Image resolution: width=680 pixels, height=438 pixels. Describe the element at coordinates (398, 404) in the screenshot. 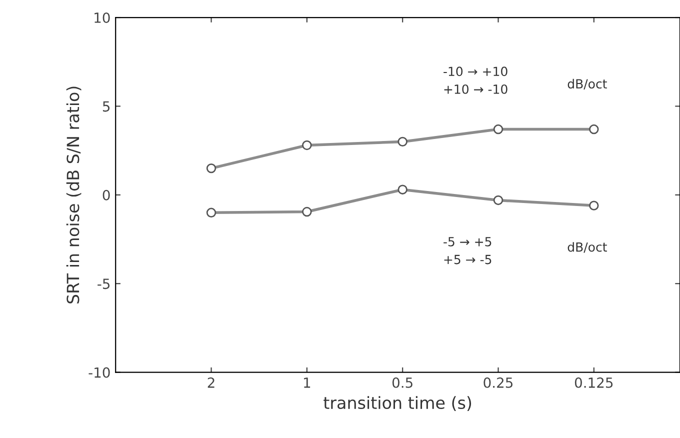

I see `x-axis-title: transition time (s)` at that location.